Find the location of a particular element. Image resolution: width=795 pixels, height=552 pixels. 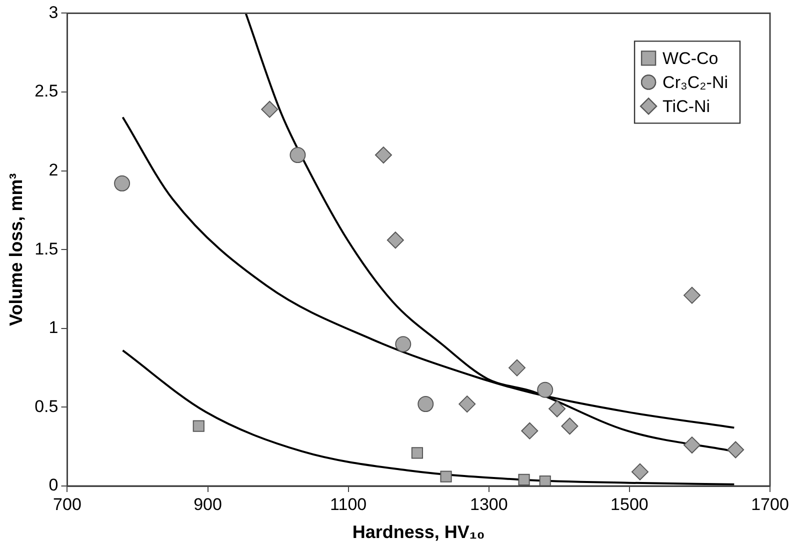

legend-label: TiC-Ni is located at coordinates (686, 106).